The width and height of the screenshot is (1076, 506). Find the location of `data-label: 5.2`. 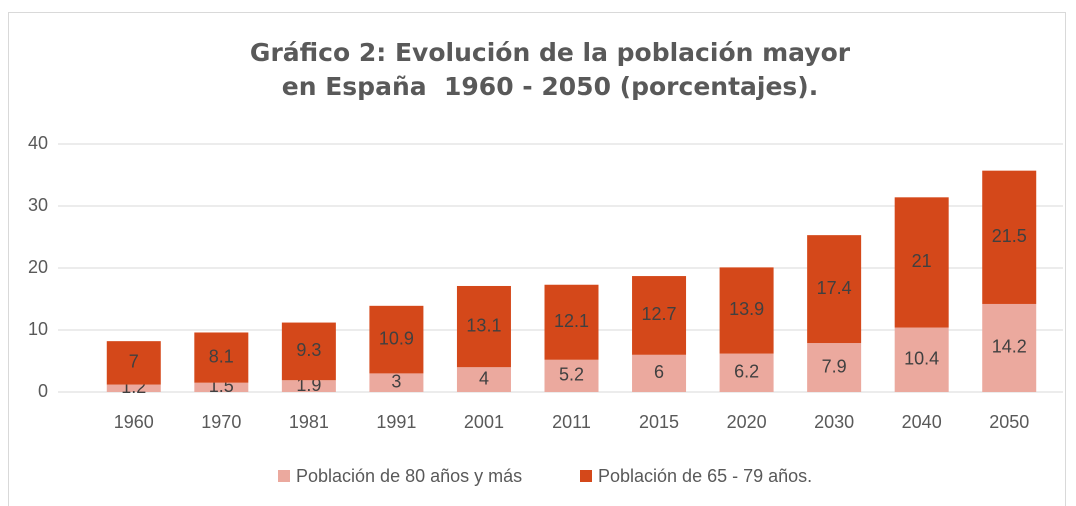

data-label: 5.2 is located at coordinates (571, 375).